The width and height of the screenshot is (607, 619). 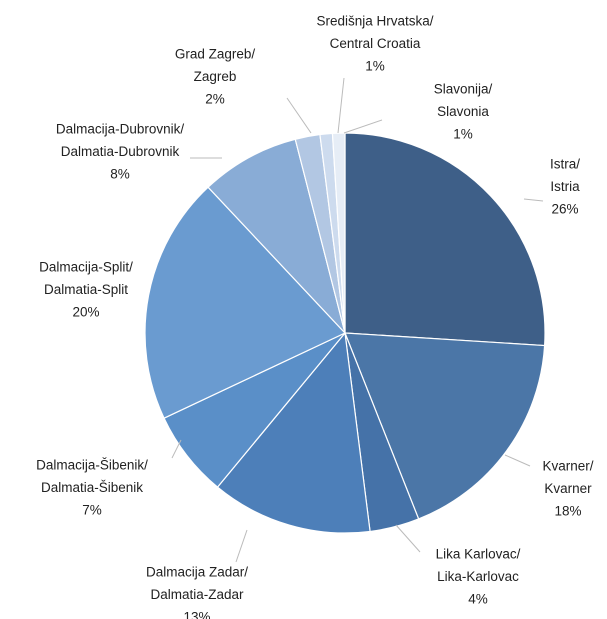 What do you see at coordinates (567, 511) in the screenshot?
I see `value-label: 18%` at bounding box center [567, 511].